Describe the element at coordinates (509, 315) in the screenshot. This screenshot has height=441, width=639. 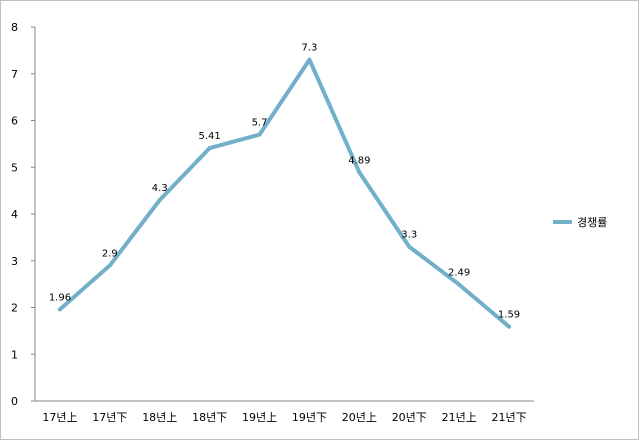
I see `data-label: 1.59` at that location.